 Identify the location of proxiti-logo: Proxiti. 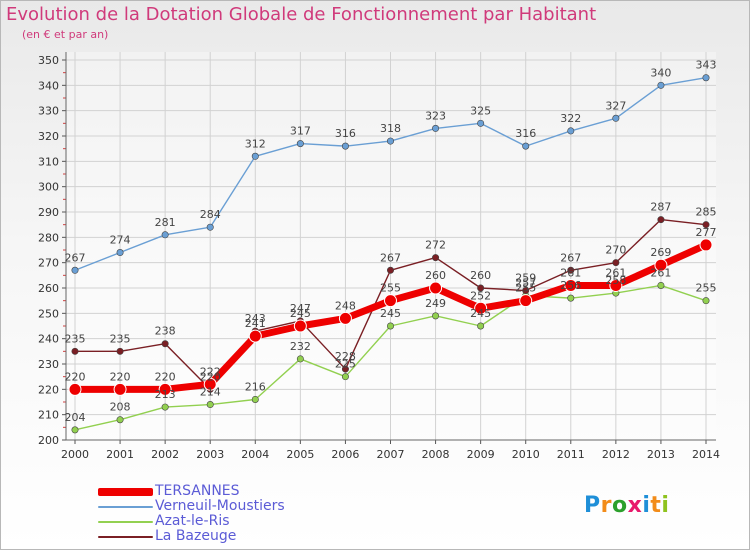
(626, 505).